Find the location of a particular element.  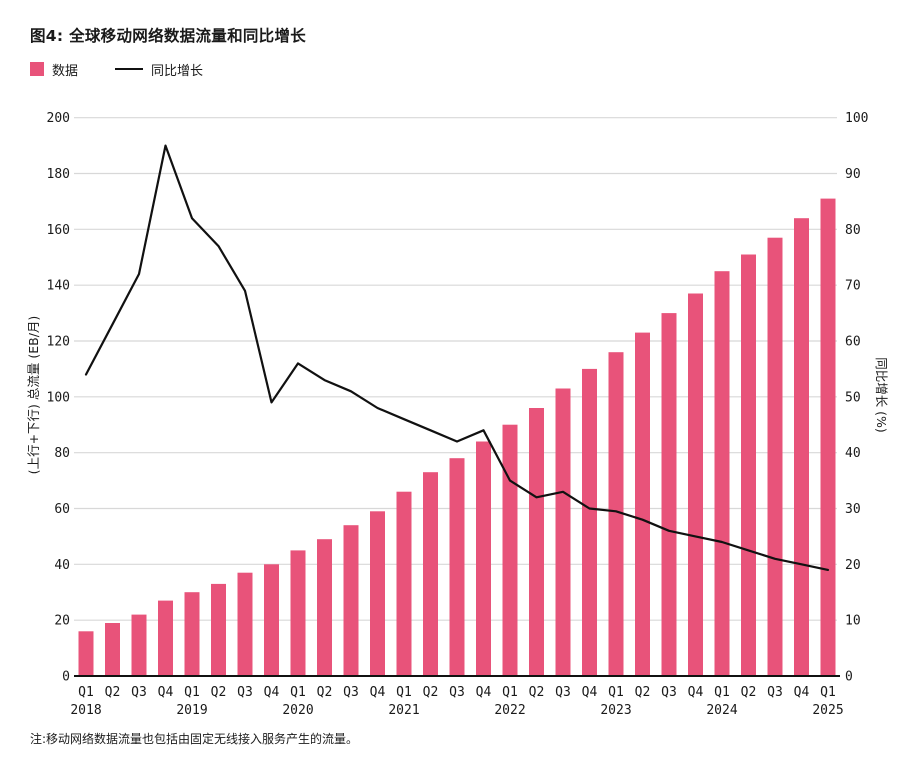

y-right-tick-label: 10 is located at coordinates (853, 621).